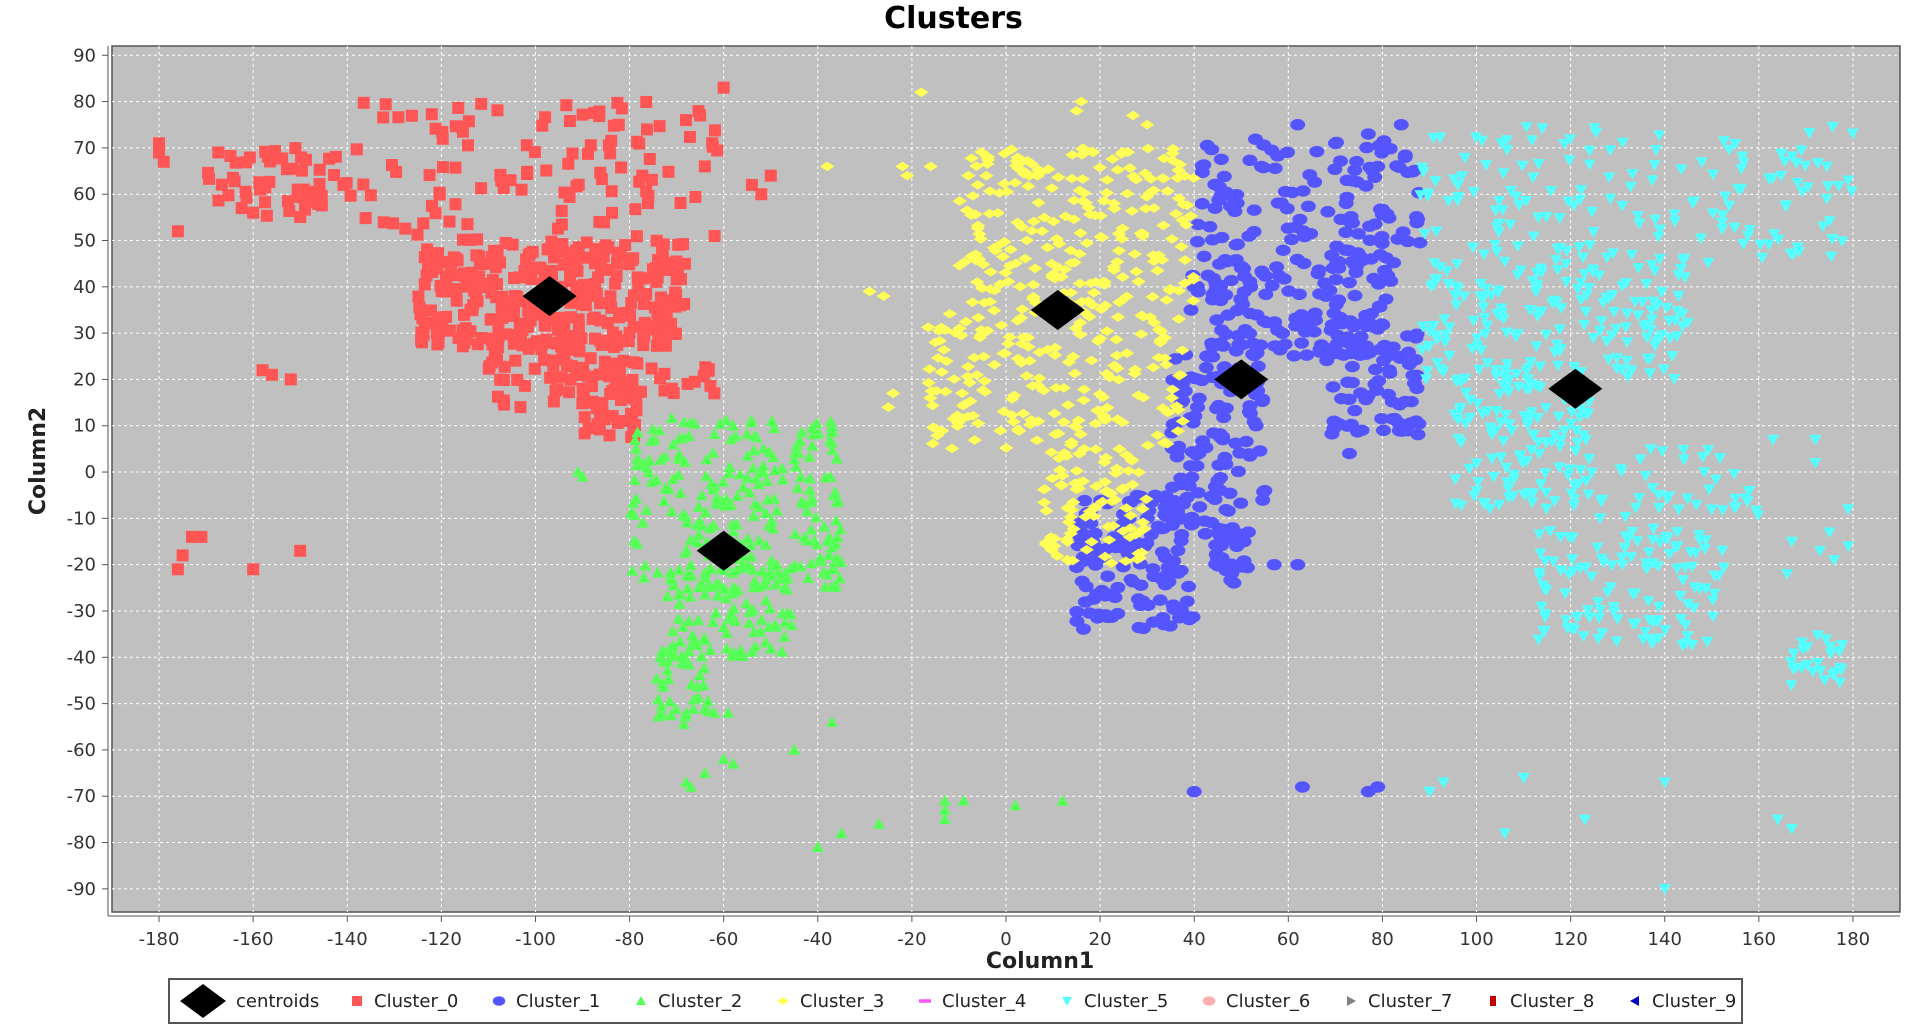 The width and height of the screenshot is (1907, 1025). I want to click on x-tick-label: 20, so click(1100, 939).